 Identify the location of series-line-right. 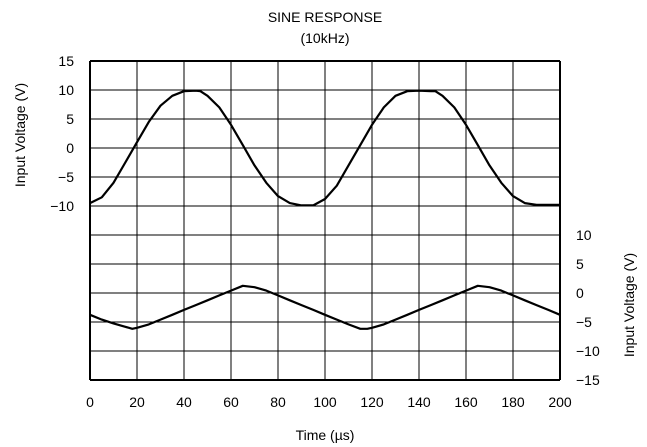
(325, 307).